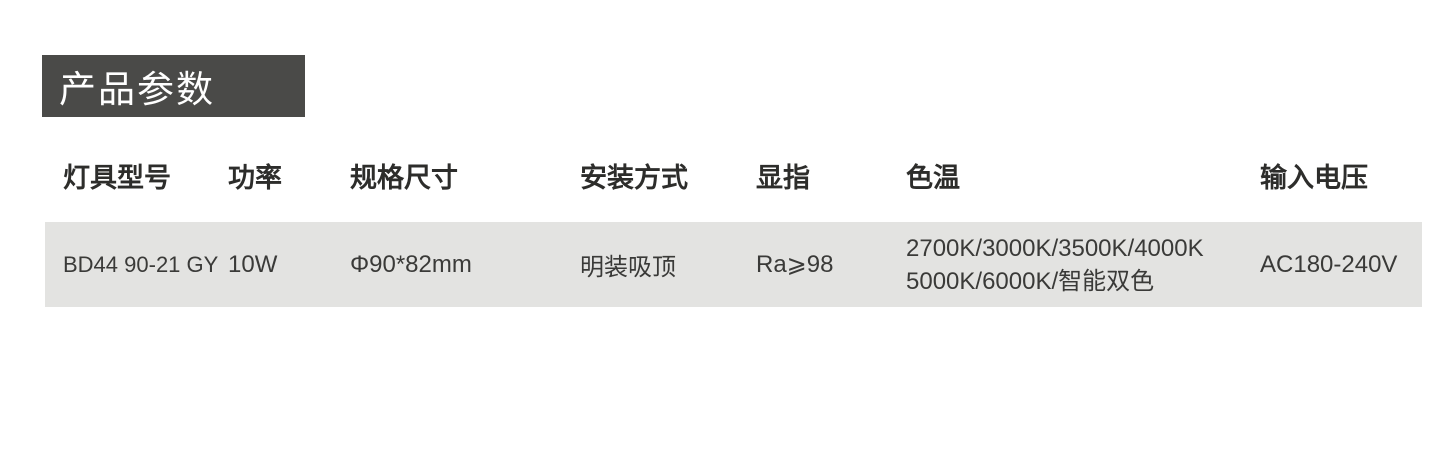  Describe the element at coordinates (1030, 281) in the screenshot. I see `cct-line-2: 5000K/6000K/智能双色` at that location.